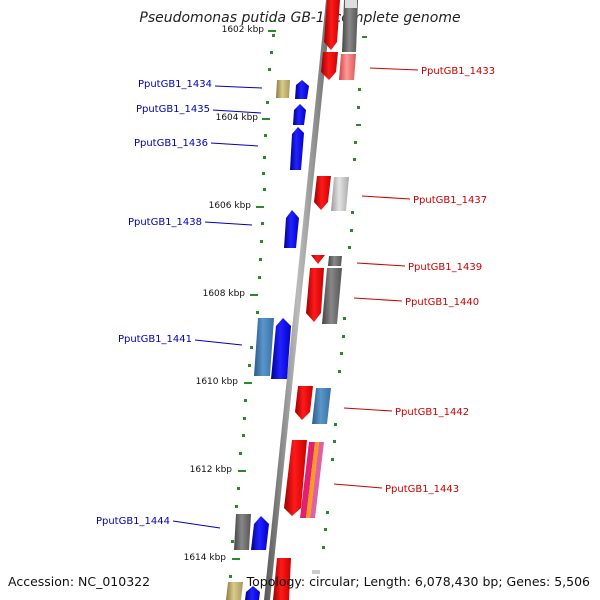 The width and height of the screenshot is (600, 600). What do you see at coordinates (175, 84) in the screenshot?
I see `gene-label-PputGB1_1434: PputGB1_1434` at bounding box center [175, 84].